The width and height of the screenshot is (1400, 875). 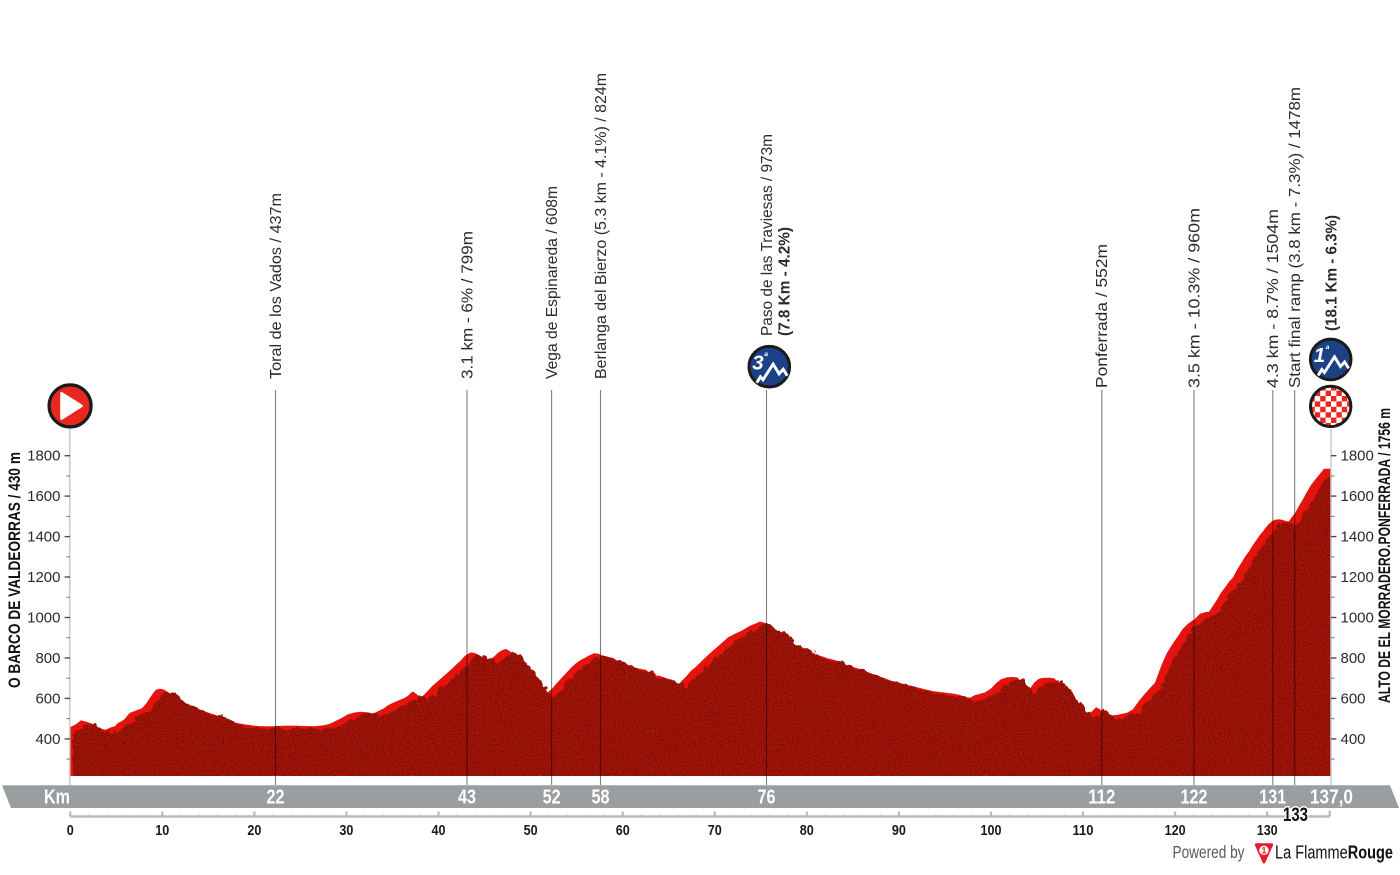 I want to click on svg-text: Km, so click(x=57, y=798).